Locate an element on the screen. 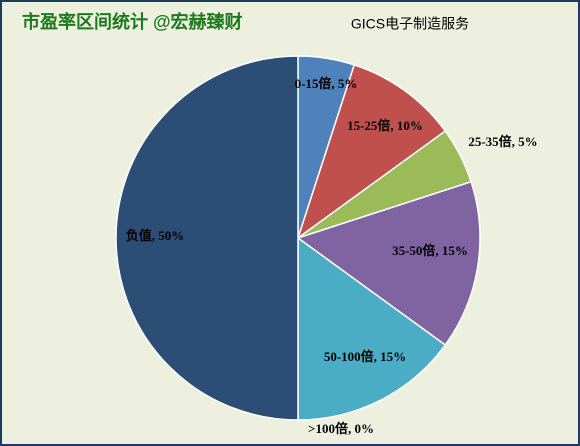  data-label: >100倍, 0% is located at coordinates (341, 428).